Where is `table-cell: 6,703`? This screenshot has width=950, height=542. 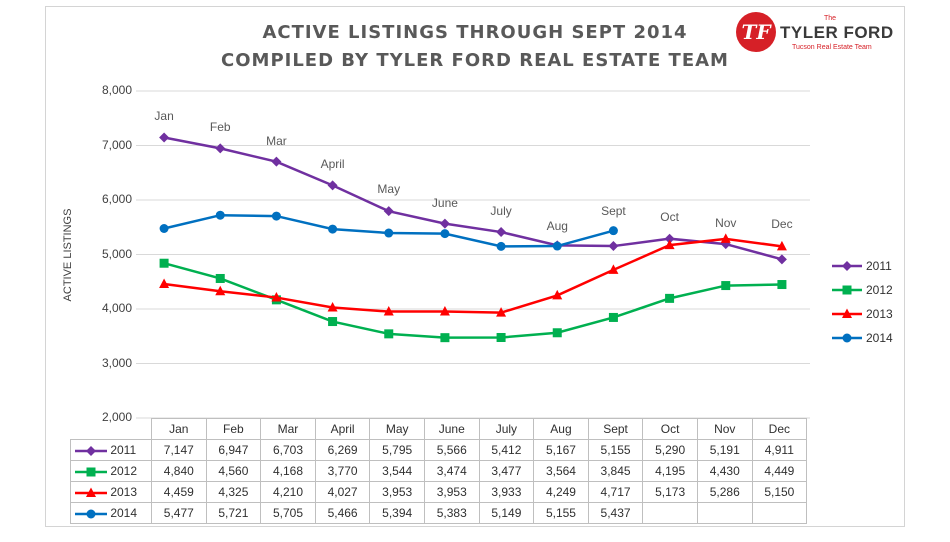 table-cell: 6,703 is located at coordinates (288, 450).